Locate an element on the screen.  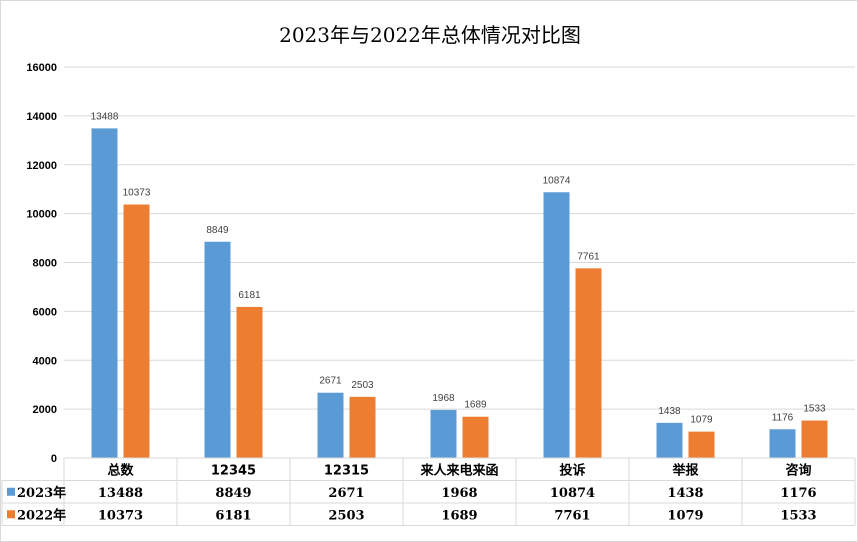
table-cell: 1438 is located at coordinates (685, 493).